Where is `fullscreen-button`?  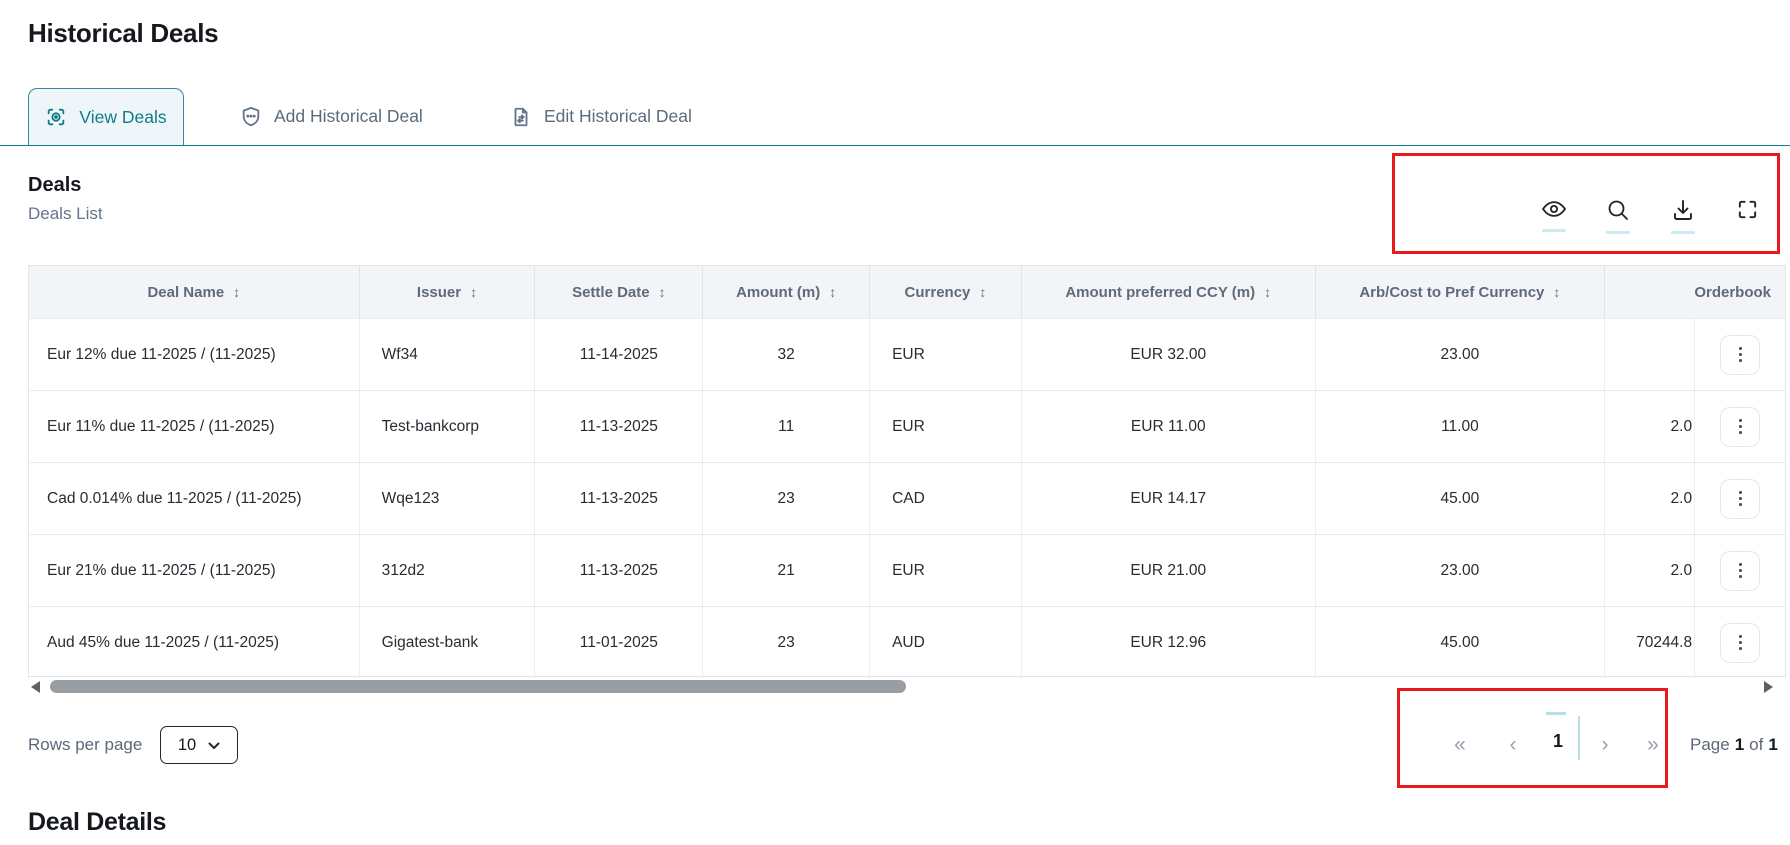
fullscreen-button is located at coordinates (1747, 213).